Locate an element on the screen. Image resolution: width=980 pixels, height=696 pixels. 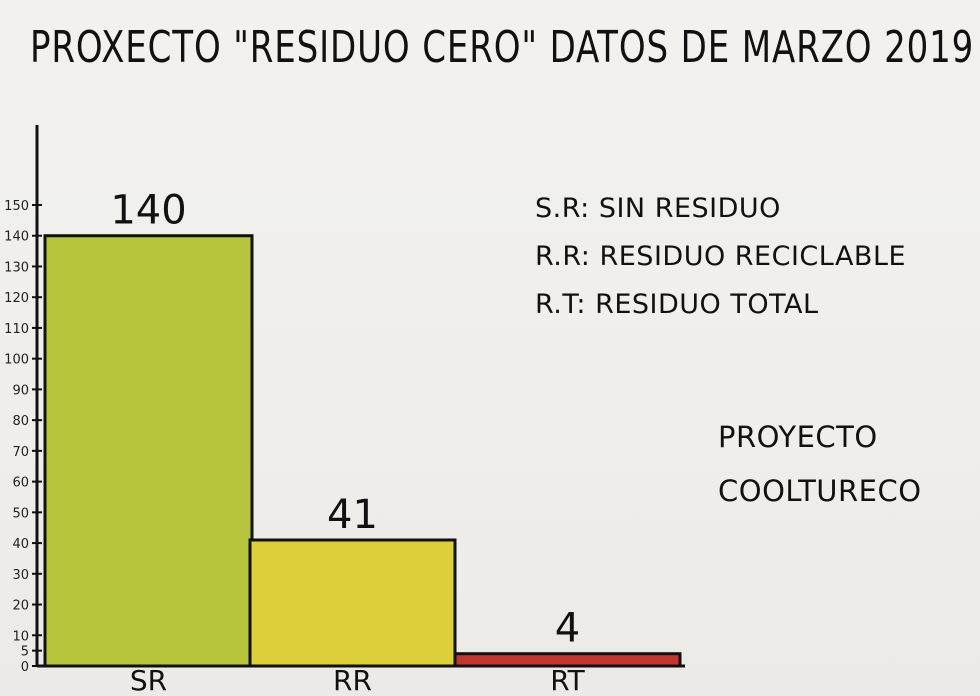
data-label-rt: 4 is located at coordinates (567, 629).